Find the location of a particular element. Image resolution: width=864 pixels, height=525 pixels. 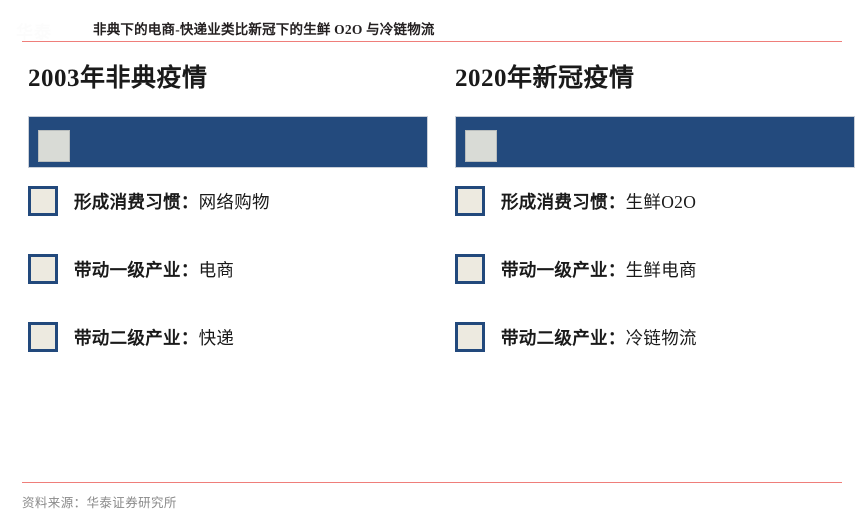

list-item-text: 形成消费习惯：网络购物 is located at coordinates (172, 201).